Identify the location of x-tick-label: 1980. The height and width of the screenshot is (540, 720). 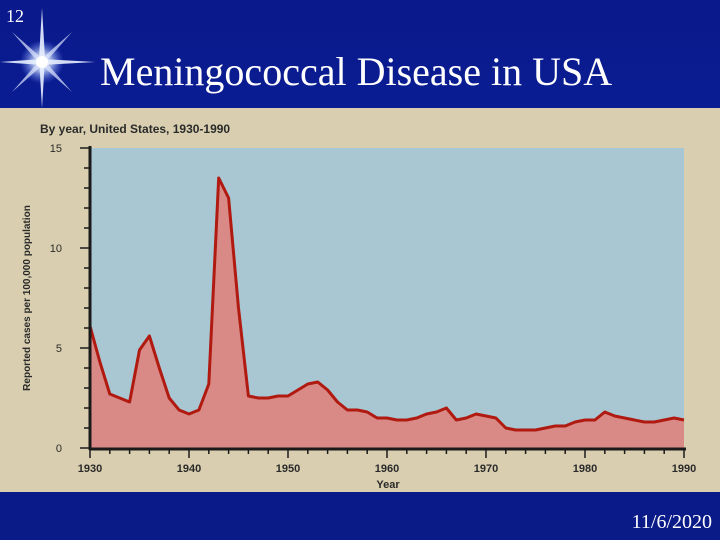
(585, 469).